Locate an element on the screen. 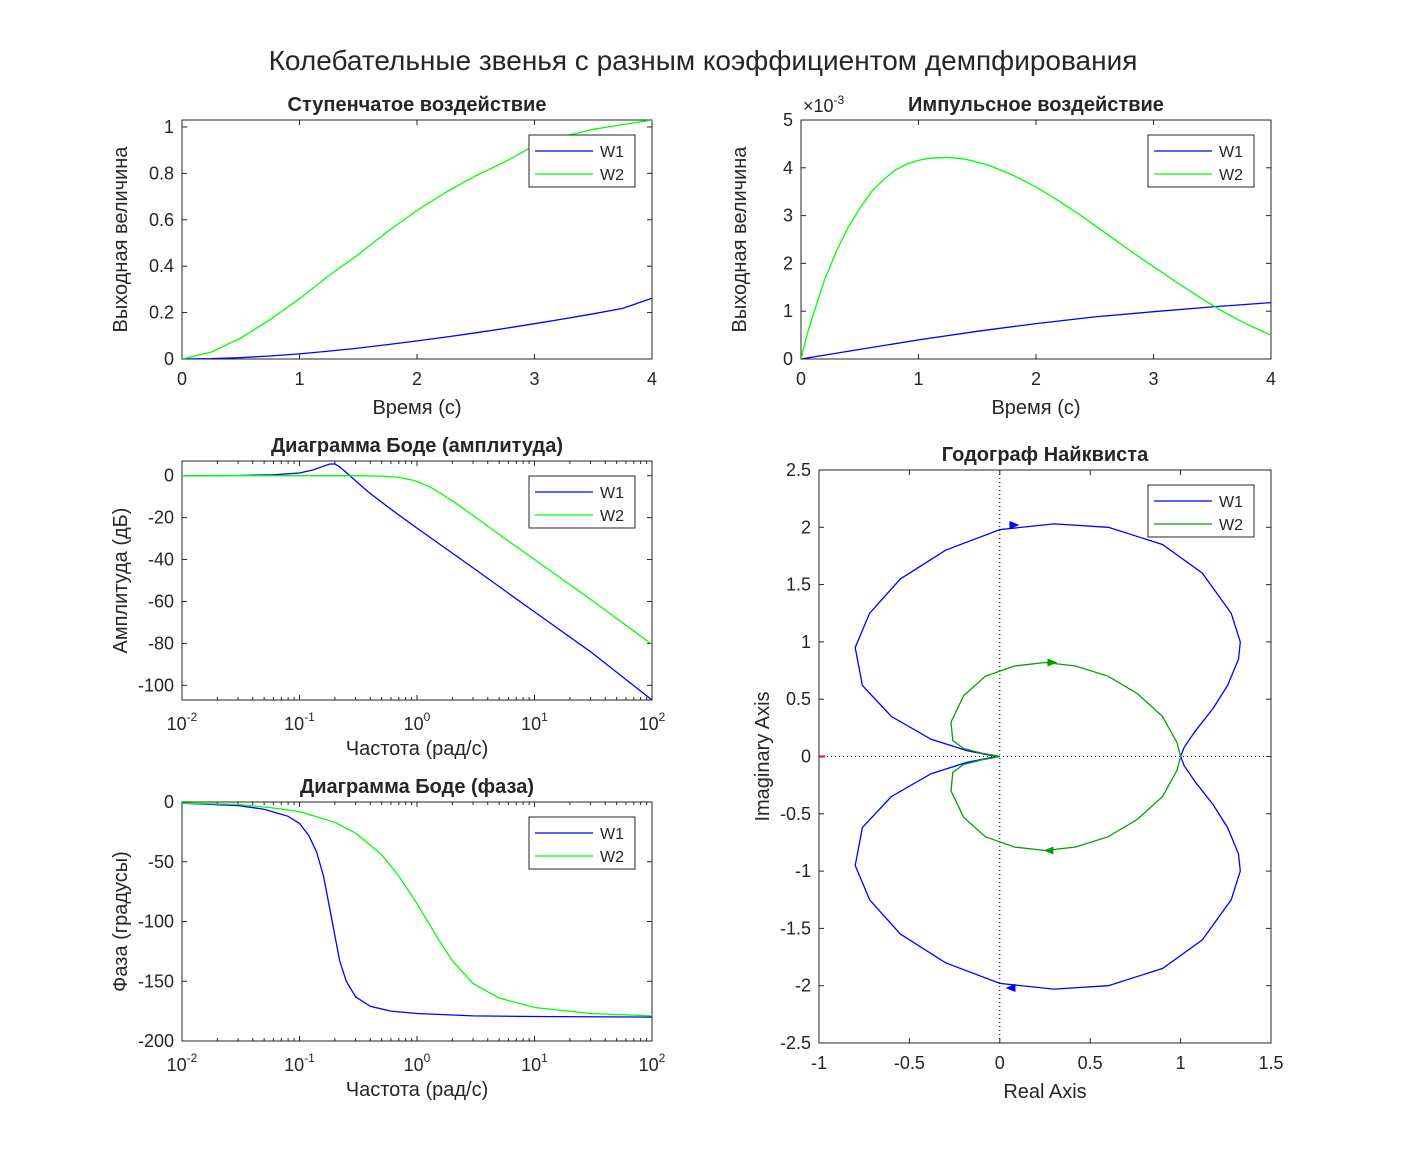 This screenshot has width=1406, height=1172. y-tick-label: -150 is located at coordinates (156, 981).